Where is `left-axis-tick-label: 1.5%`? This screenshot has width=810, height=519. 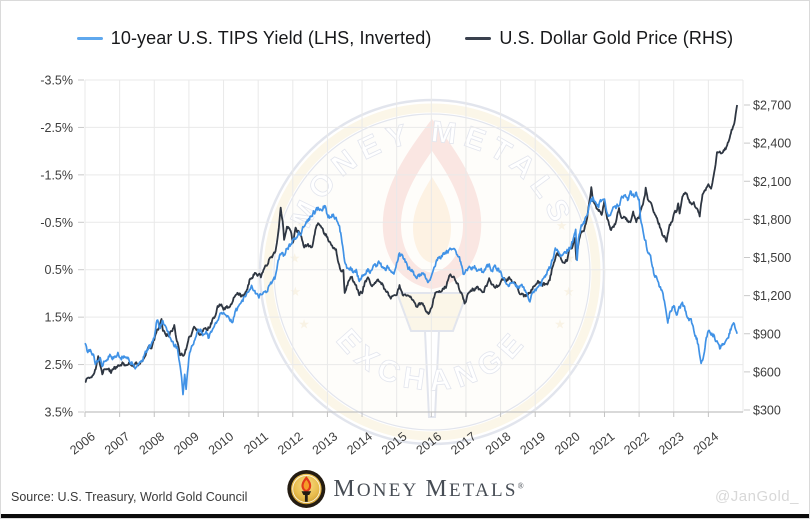
left-axis-tick-label: 1.5% is located at coordinates (59, 318).